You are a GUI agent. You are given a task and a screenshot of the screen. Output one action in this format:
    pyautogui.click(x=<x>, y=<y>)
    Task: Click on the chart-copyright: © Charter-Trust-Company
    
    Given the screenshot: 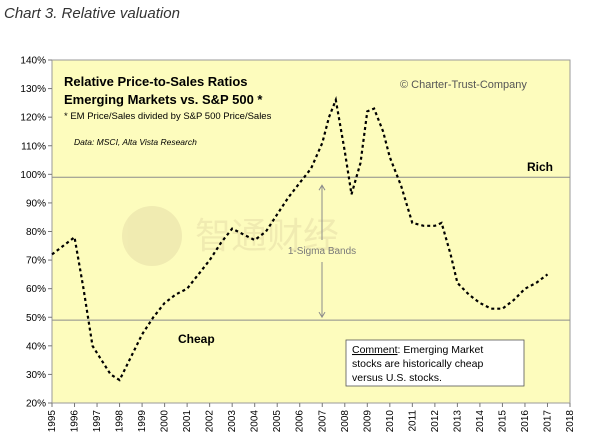 What is the action you would take?
    pyautogui.click(x=463, y=85)
    